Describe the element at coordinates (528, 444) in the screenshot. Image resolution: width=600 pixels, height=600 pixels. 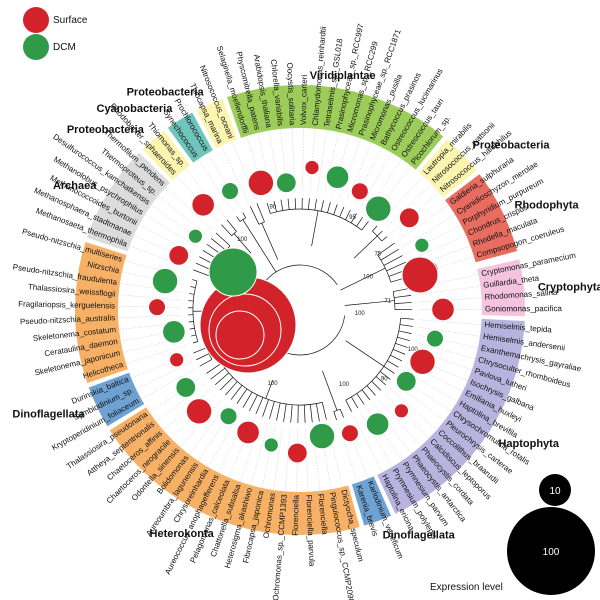
I see `clade-label: Haptophyta` at that location.